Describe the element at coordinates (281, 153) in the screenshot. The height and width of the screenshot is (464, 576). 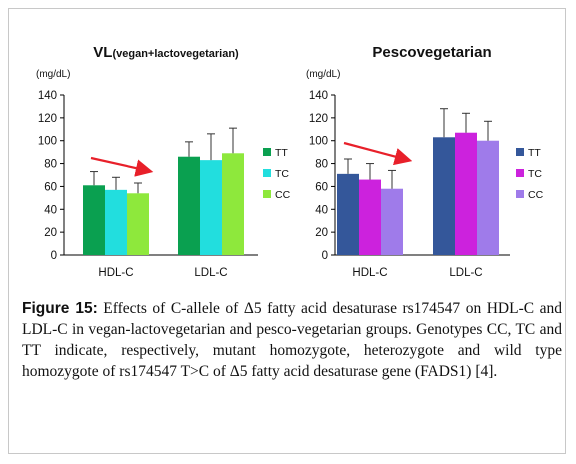
I see `chart1-legend-label: TT` at that location.